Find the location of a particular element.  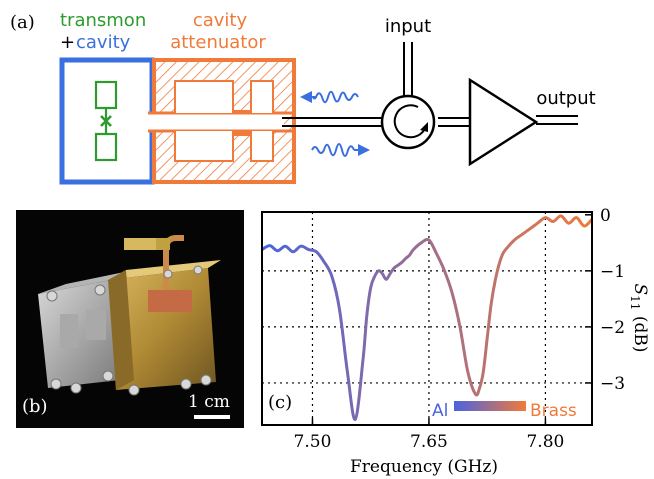

cavity-label: cavity is located at coordinates (103, 42).